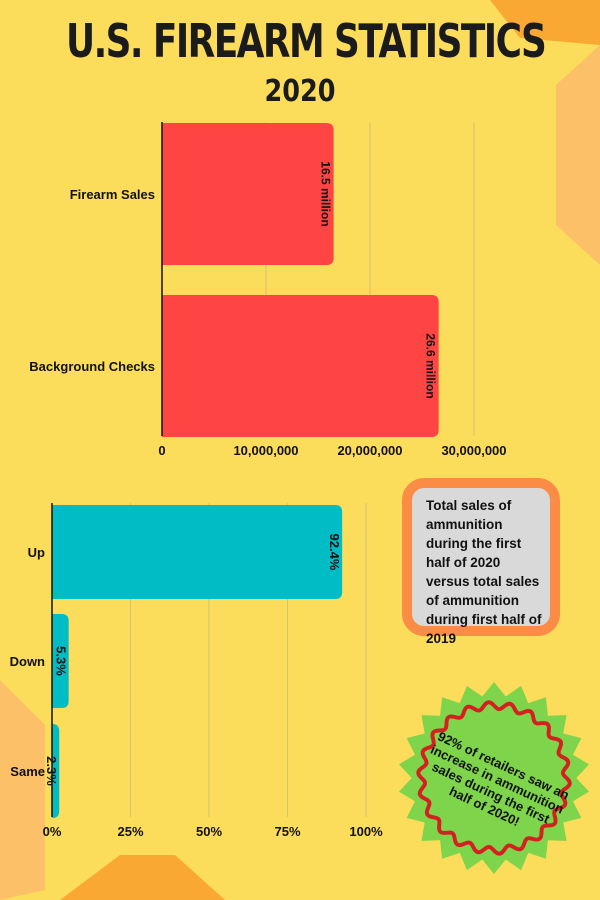 The image size is (600, 900). Describe the element at coordinates (369, 450) in the screenshot. I see `tick-label: 20,000,000` at that location.